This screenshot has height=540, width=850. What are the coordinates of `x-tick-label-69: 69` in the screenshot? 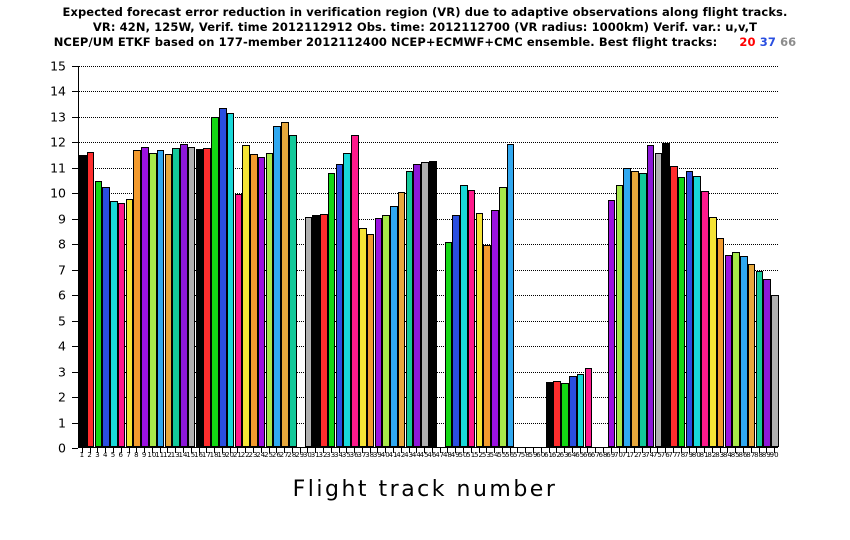 It's located at (611, 455).